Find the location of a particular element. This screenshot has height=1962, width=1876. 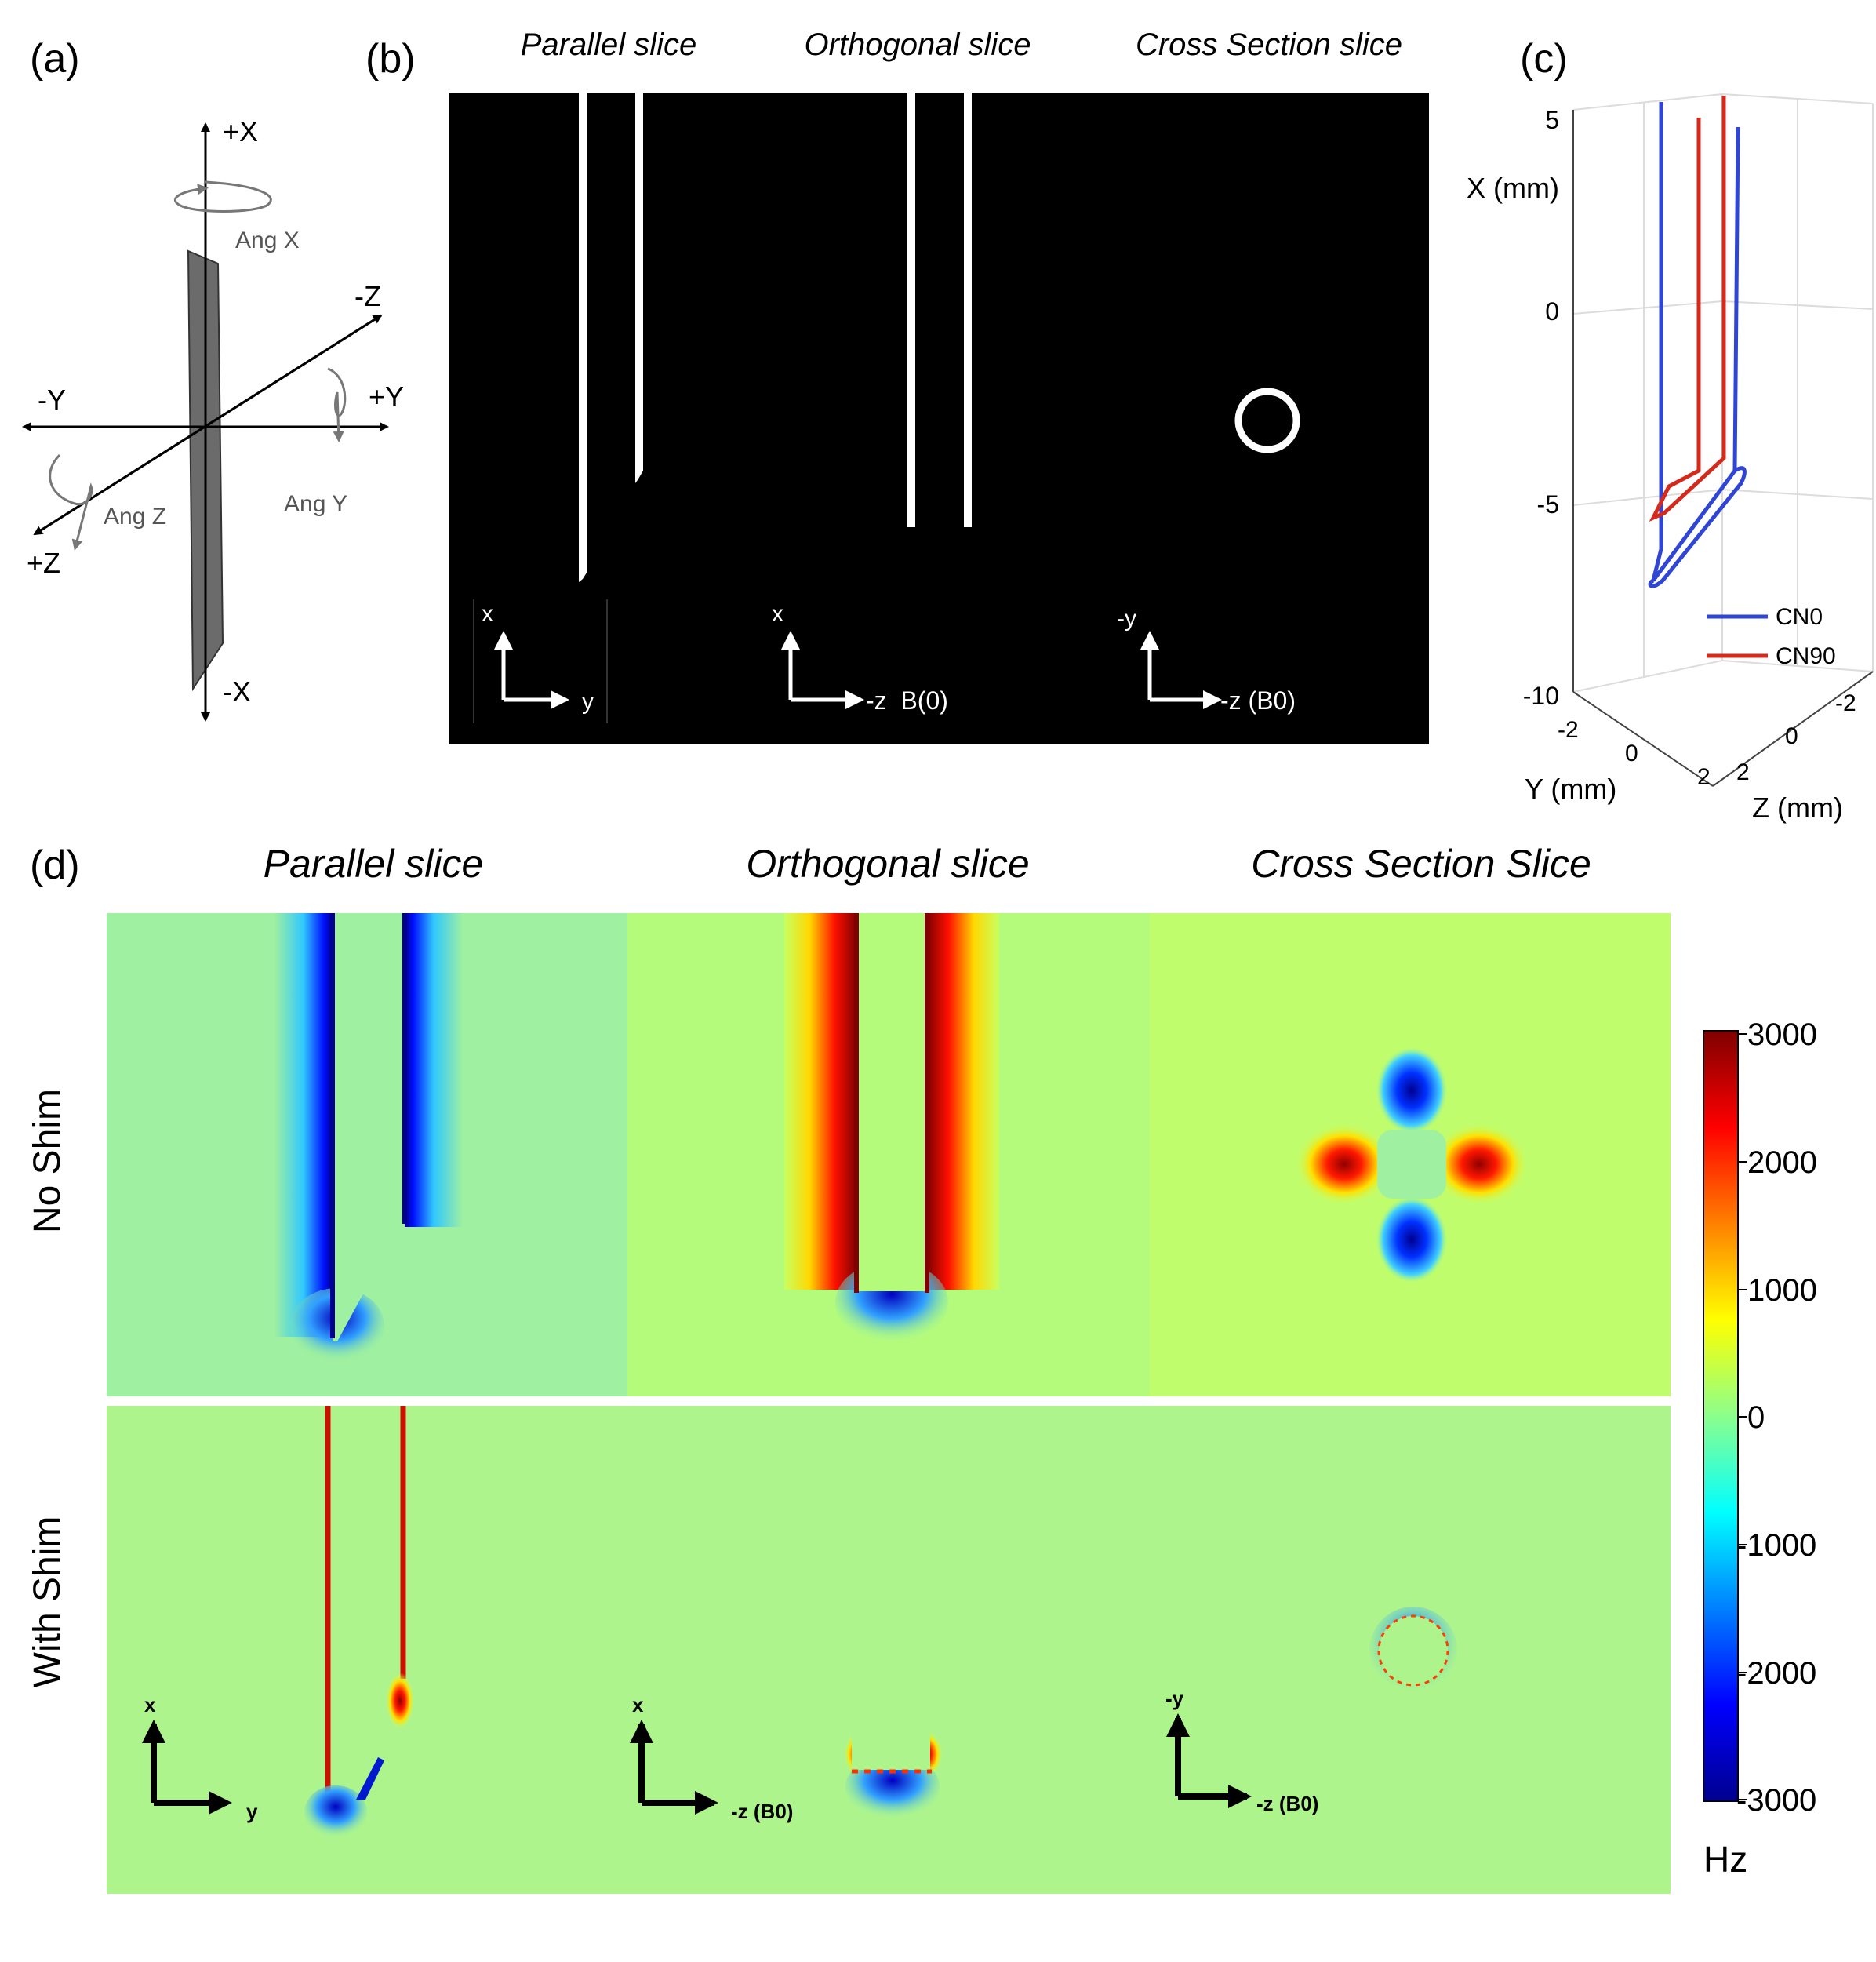

panel-a: (a) +X -X +Y -Y +Z -Z Ang X Ang Y Ang Z is located at coordinates (213, 379).